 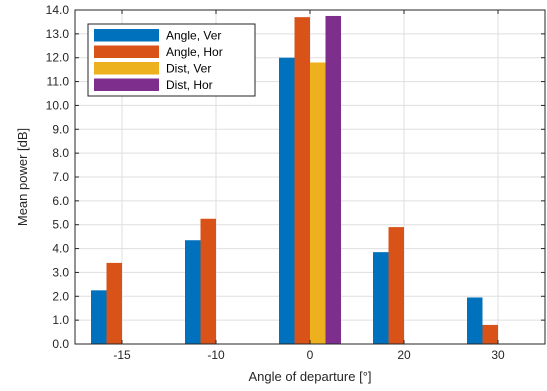 I want to click on legend-label: Angle, Ver, so click(x=193, y=36).